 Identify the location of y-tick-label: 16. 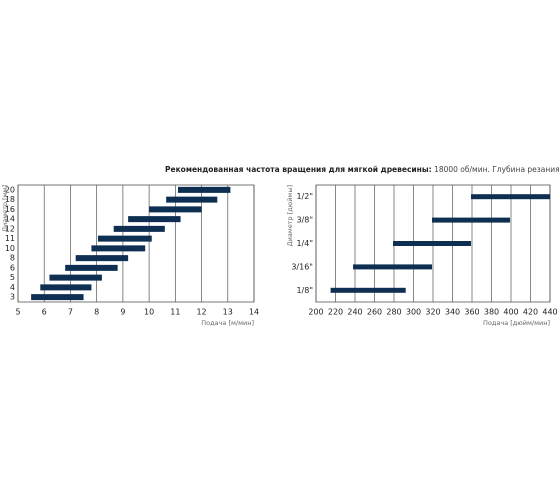
(10, 209).